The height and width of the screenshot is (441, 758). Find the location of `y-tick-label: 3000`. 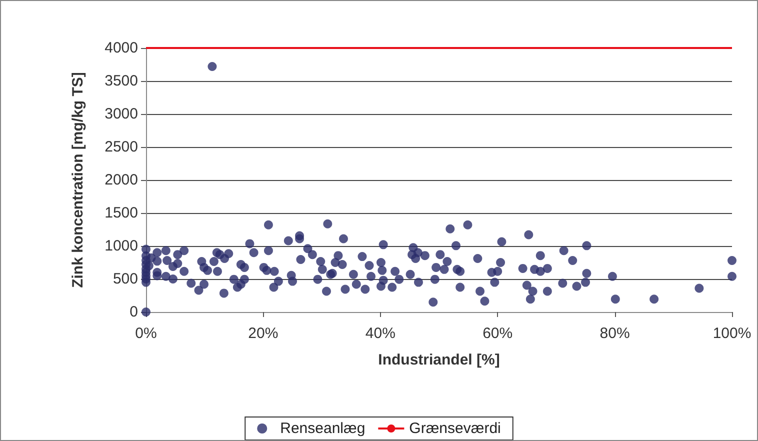

y-tick-label: 3000 is located at coordinates (121, 114).